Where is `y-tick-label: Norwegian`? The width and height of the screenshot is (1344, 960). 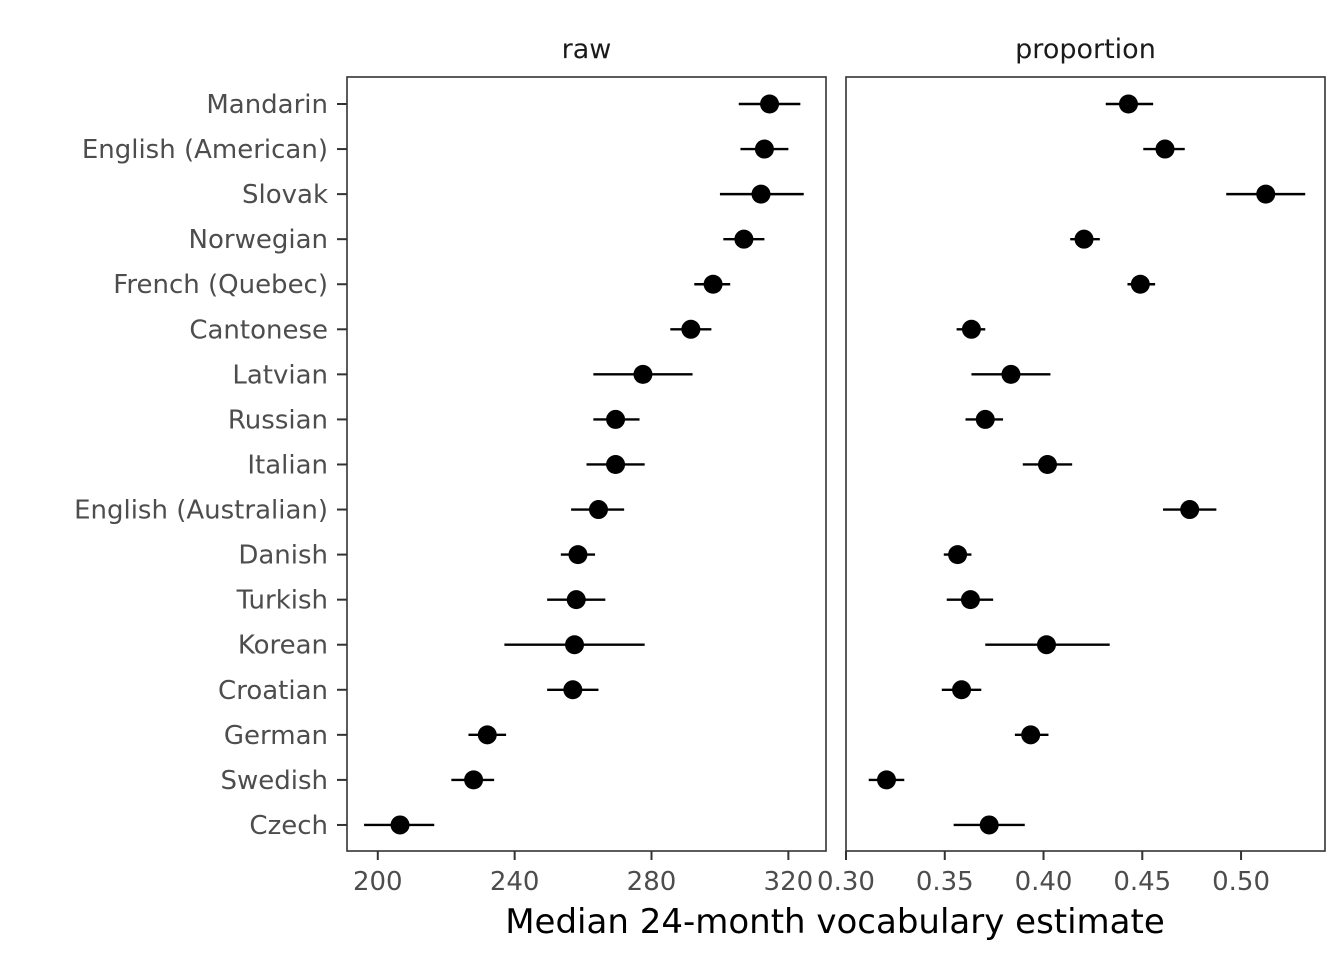 y-tick-label: Norwegian is located at coordinates (258, 240).